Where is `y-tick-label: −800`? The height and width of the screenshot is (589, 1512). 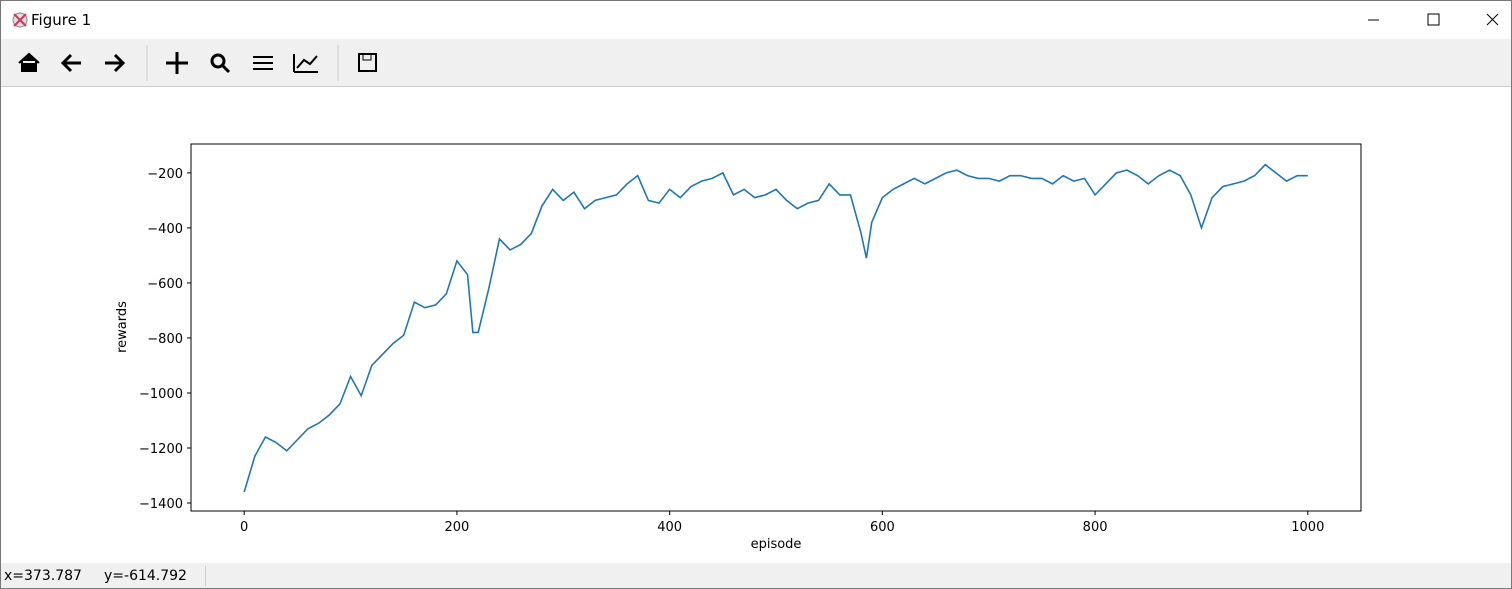 y-tick-label: −800 is located at coordinates (165, 339).